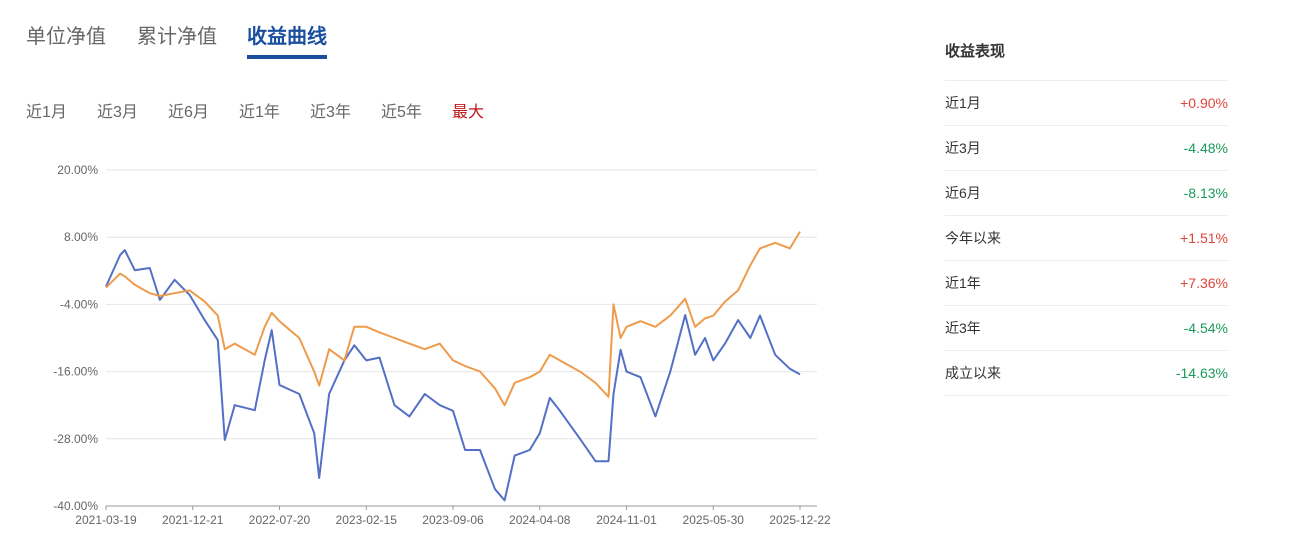 The width and height of the screenshot is (1306, 546). Describe the element at coordinates (973, 238) in the screenshot. I see `period-label: 今年以来` at that location.